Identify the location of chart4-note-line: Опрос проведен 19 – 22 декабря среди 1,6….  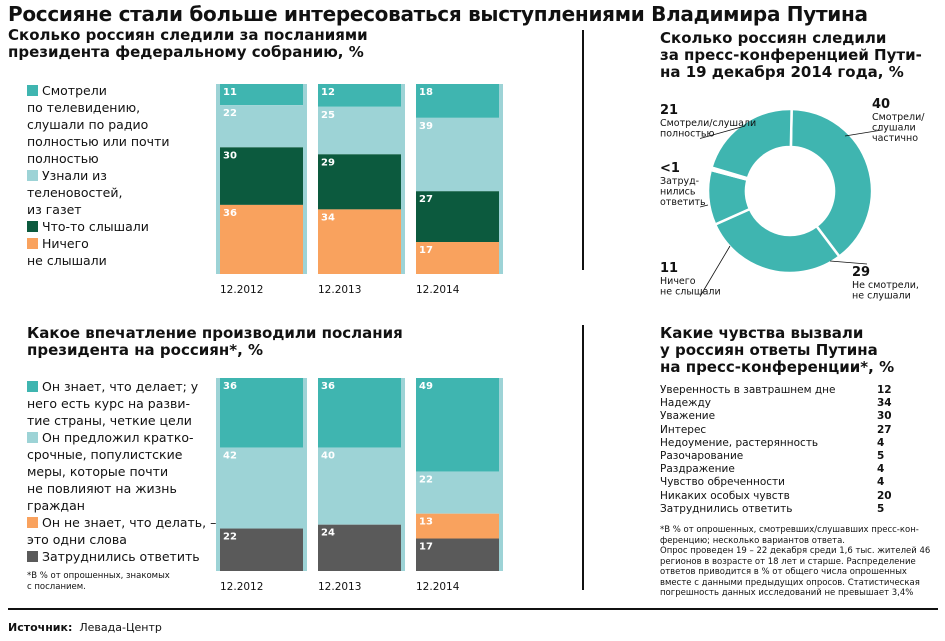
(795, 551).